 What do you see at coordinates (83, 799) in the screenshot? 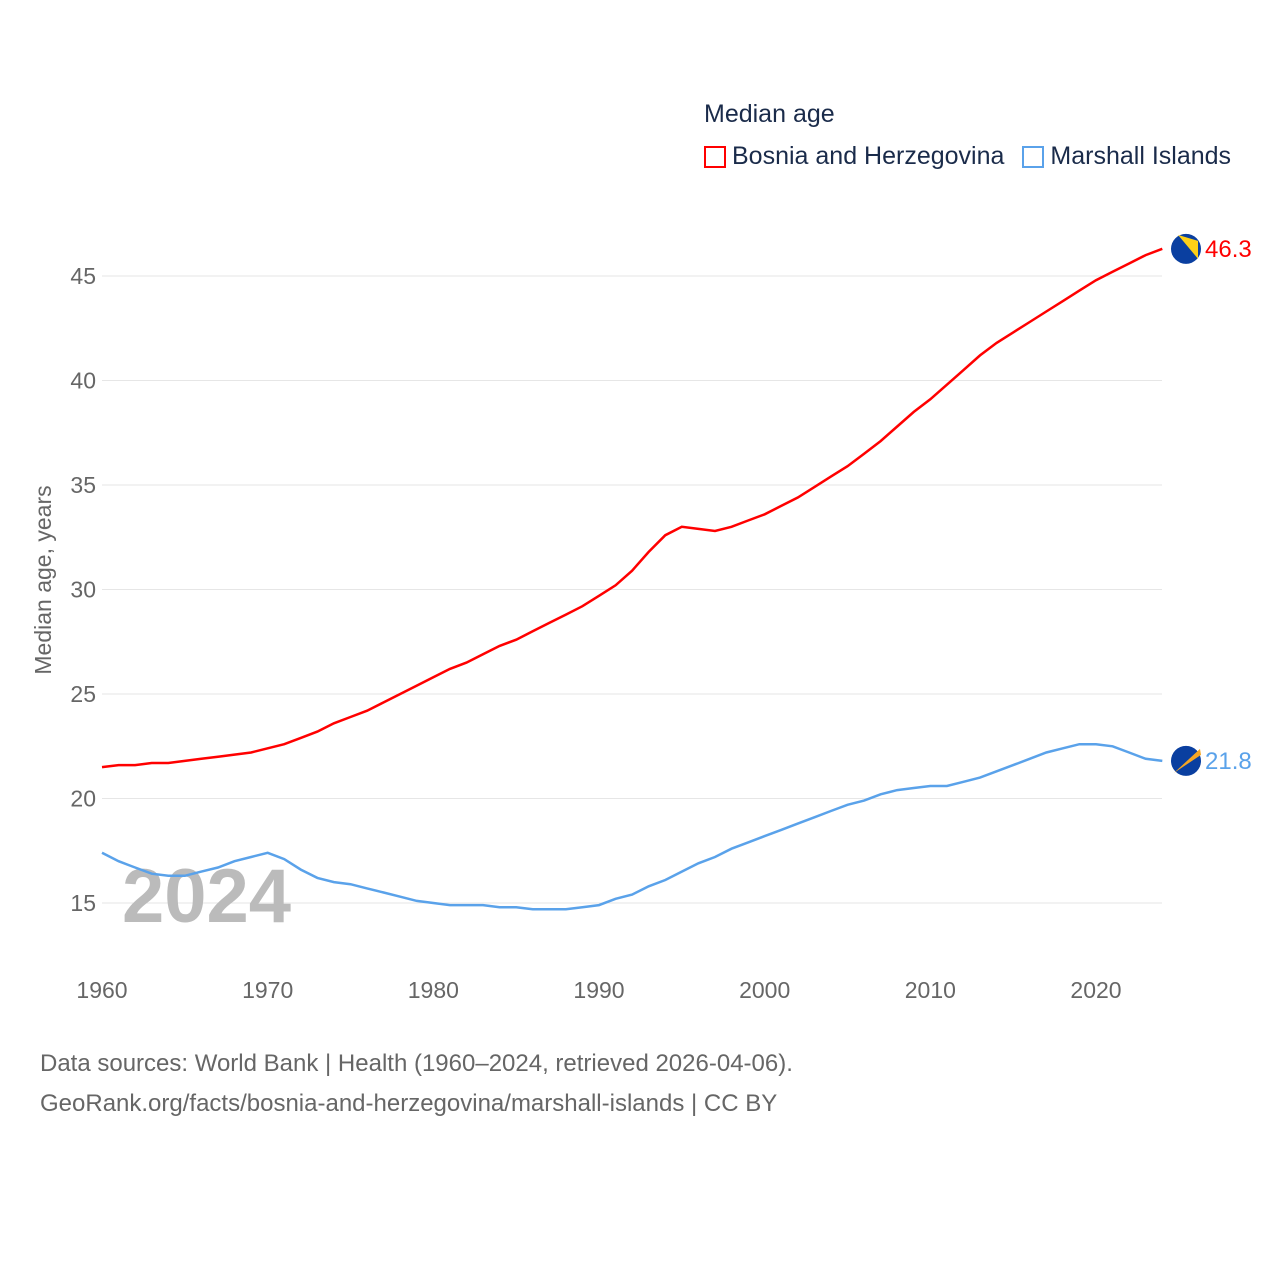
I see `y-tick-label: 20` at bounding box center [83, 799].